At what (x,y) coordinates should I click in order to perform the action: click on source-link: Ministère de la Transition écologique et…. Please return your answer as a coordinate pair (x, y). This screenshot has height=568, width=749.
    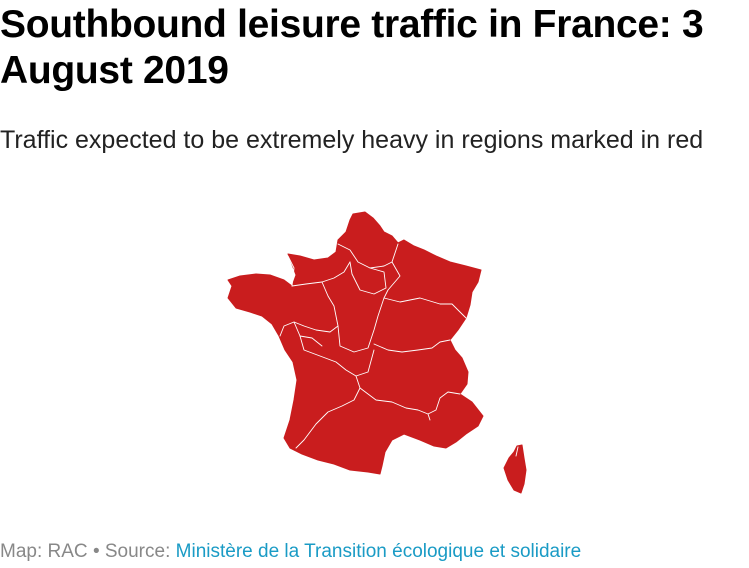
    Looking at the image, I should click on (378, 551).